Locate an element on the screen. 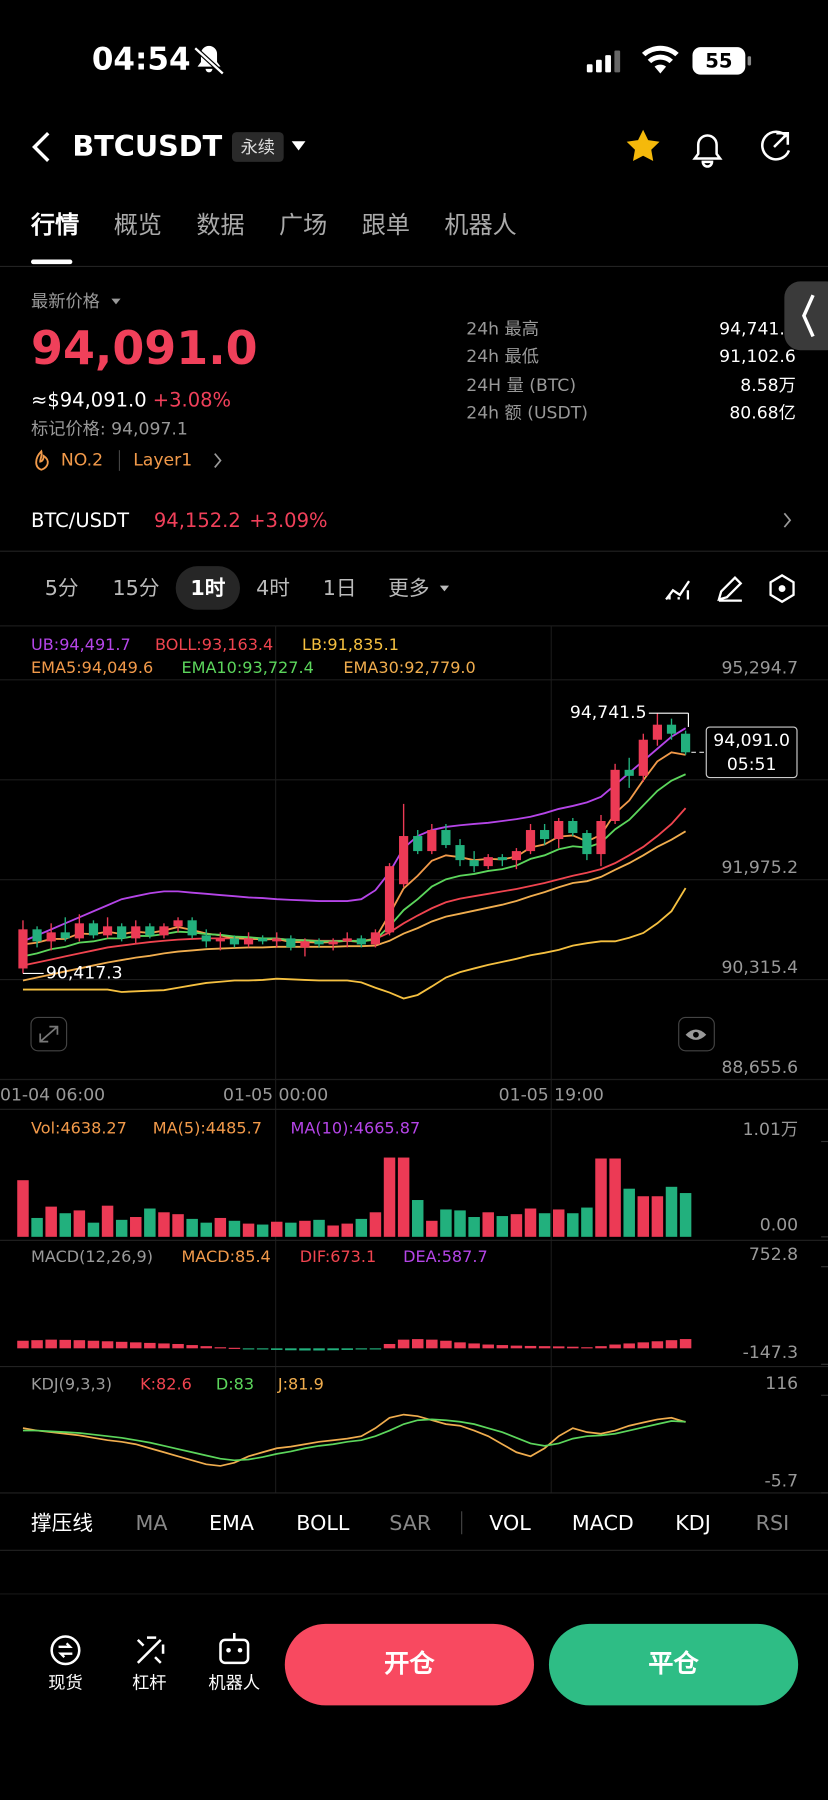 This screenshot has width=828, height=1800. spot-pair: BTC/USDT is located at coordinates (80, 520).